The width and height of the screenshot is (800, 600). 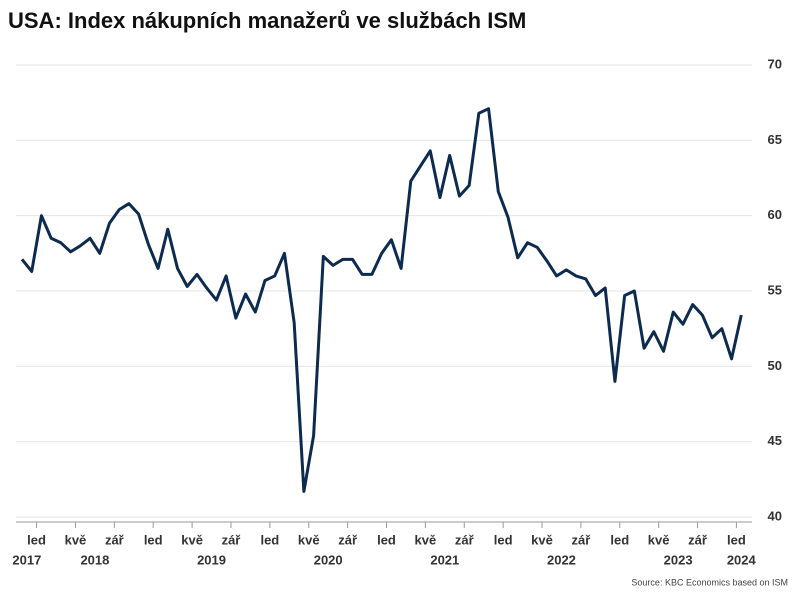 I want to click on source: Source: KBC Economics based on ISM, so click(x=709, y=582).